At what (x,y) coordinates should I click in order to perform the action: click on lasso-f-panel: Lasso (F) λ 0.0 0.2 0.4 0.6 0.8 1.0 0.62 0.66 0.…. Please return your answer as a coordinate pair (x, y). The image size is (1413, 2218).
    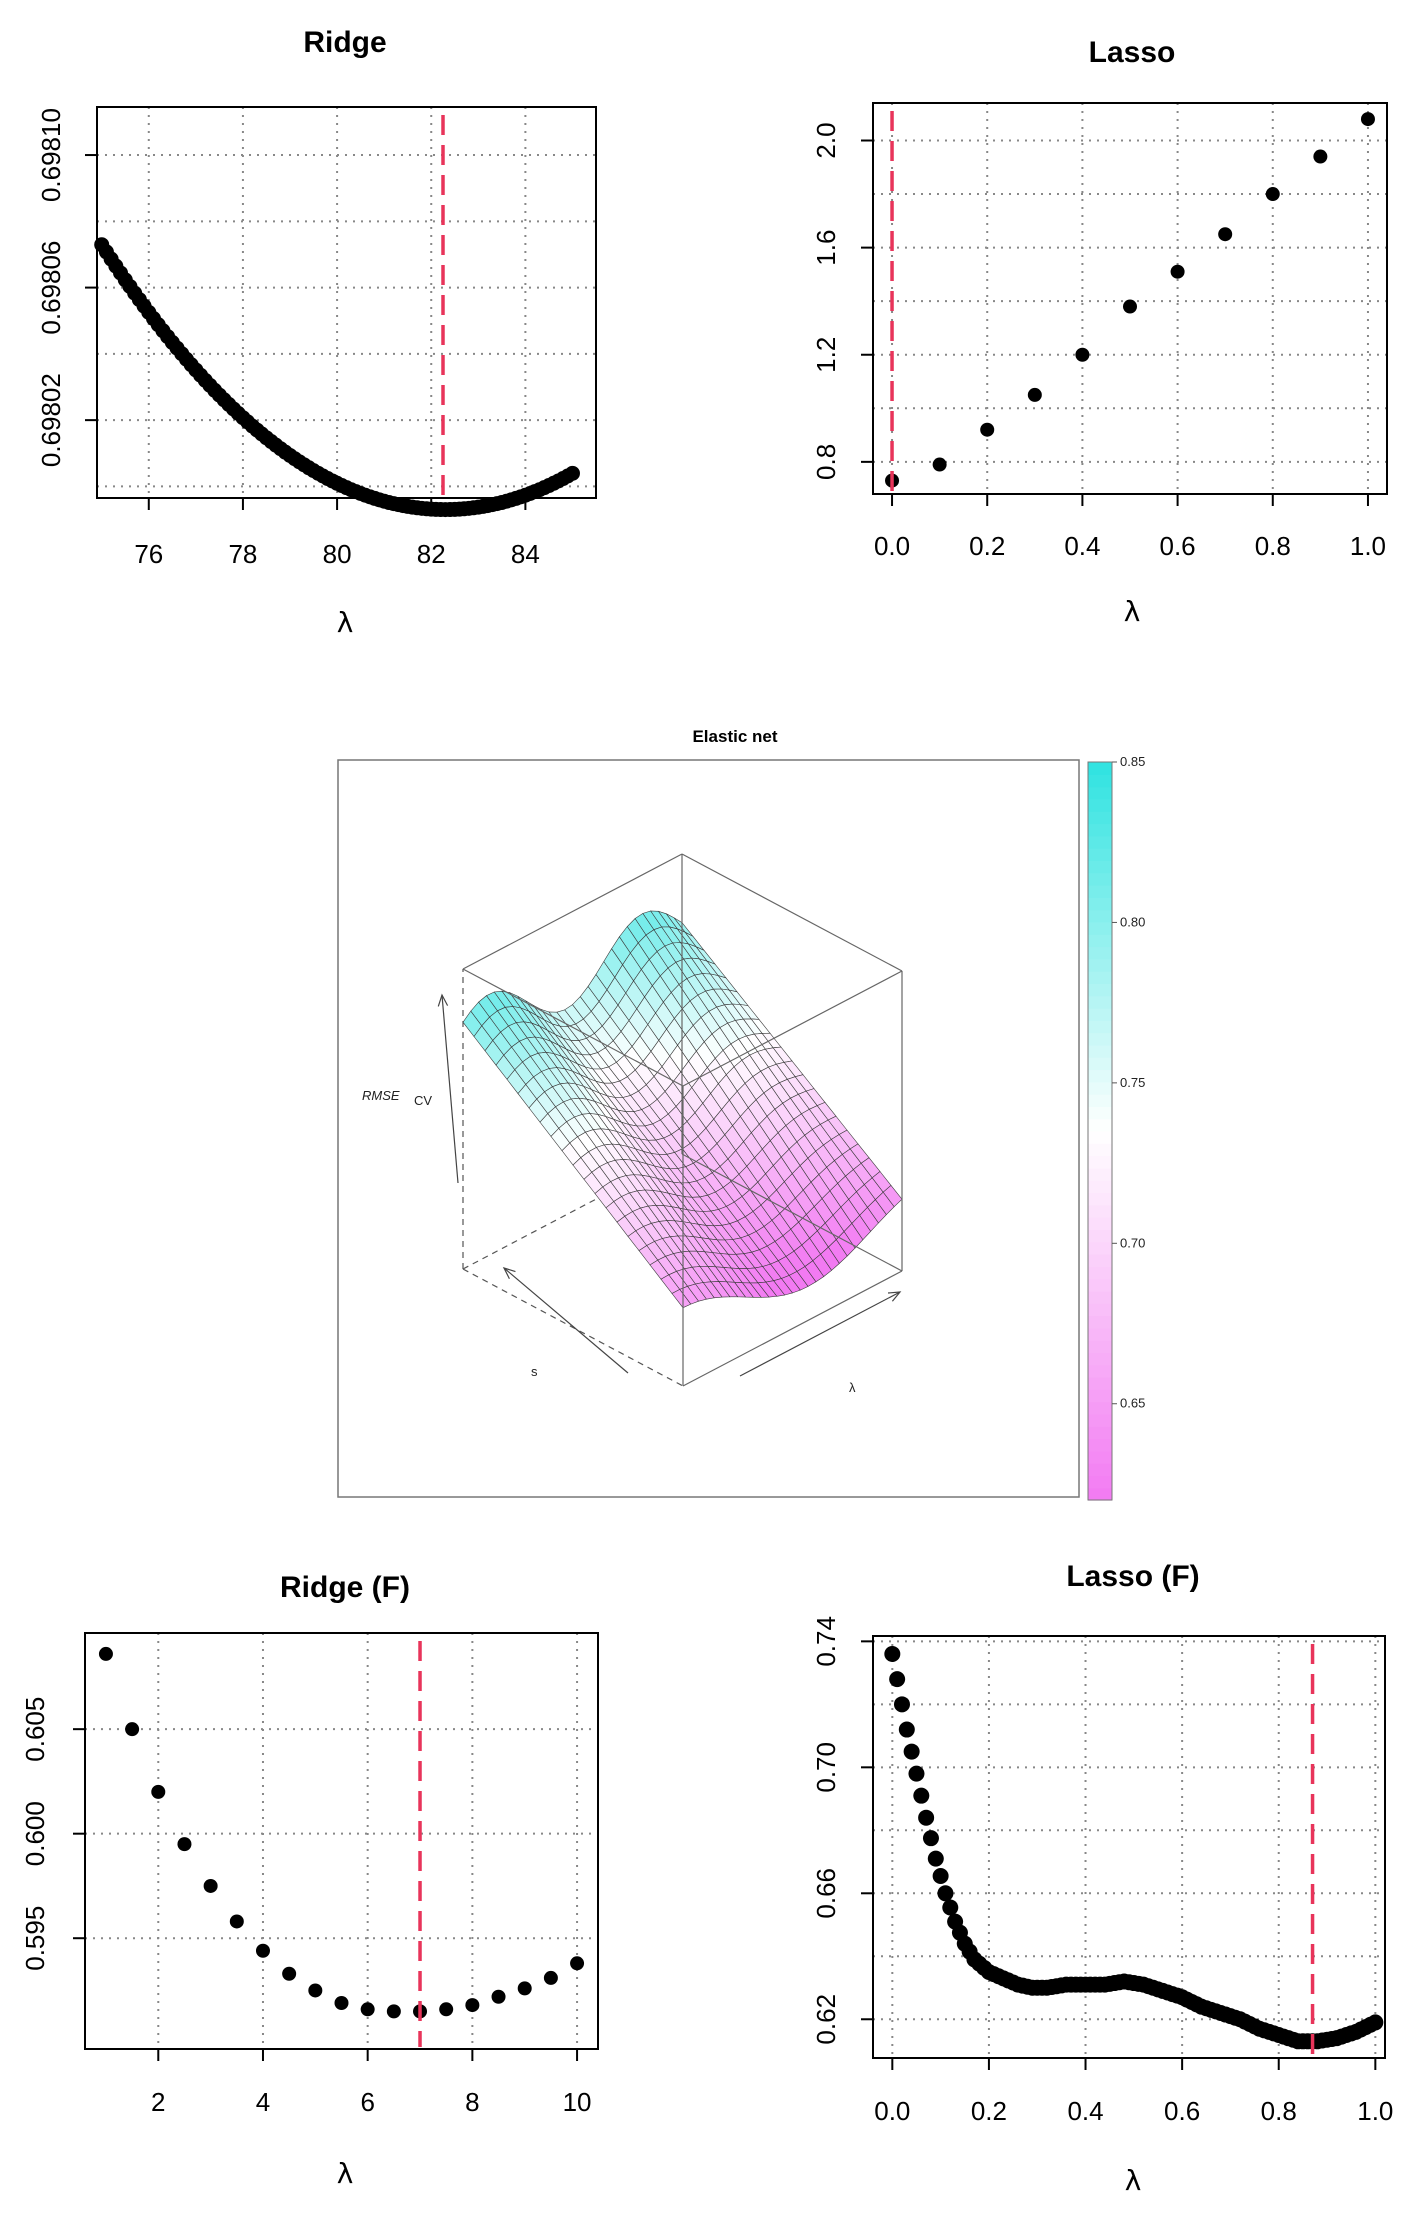
    Looking at the image, I should click on (1102, 1878).